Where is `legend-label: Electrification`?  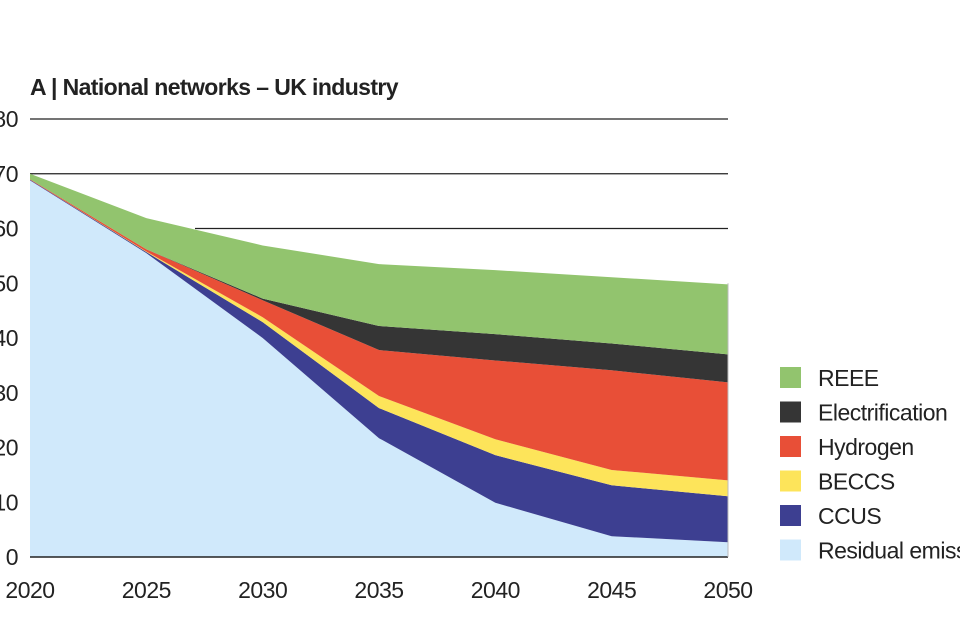 legend-label: Electrification is located at coordinates (882, 413).